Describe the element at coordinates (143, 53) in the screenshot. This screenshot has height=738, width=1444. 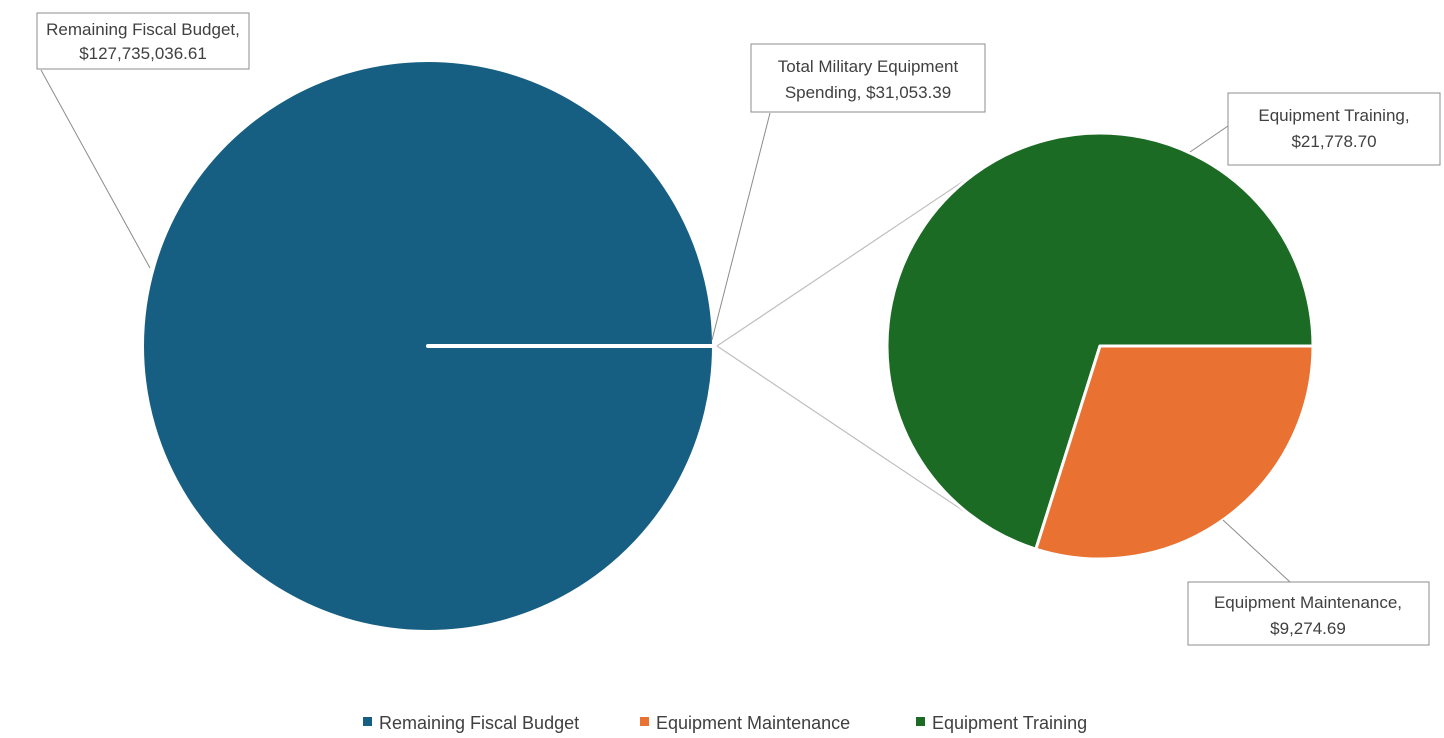
I see `label-line-2: $127,735,036.61` at that location.